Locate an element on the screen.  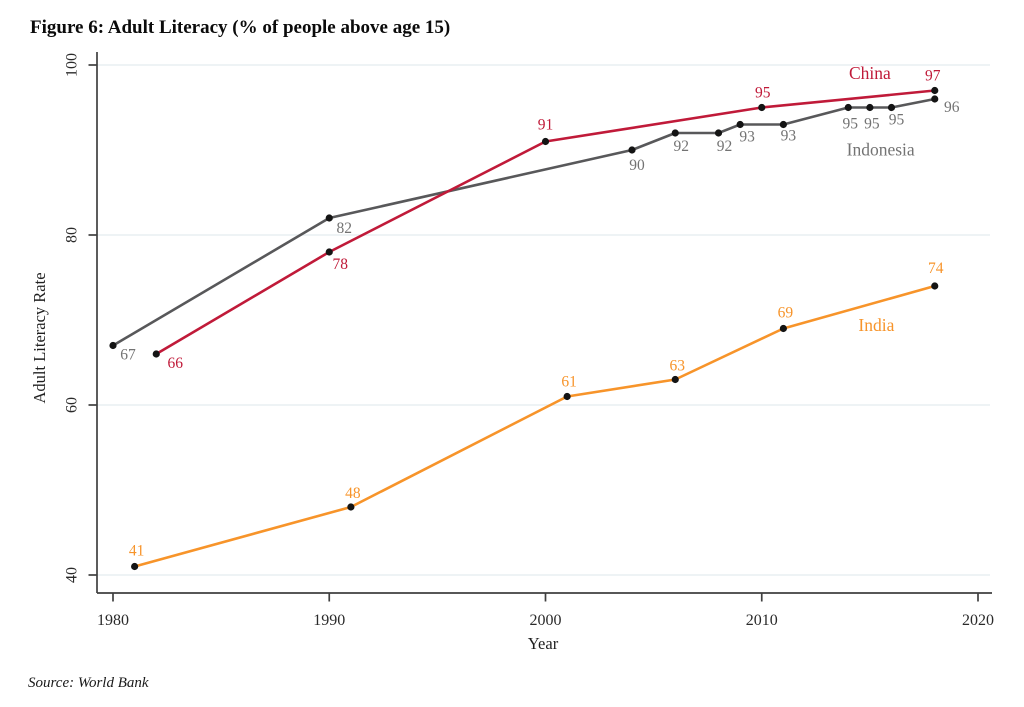
indonesia-point-2015 is located at coordinates (870, 107).